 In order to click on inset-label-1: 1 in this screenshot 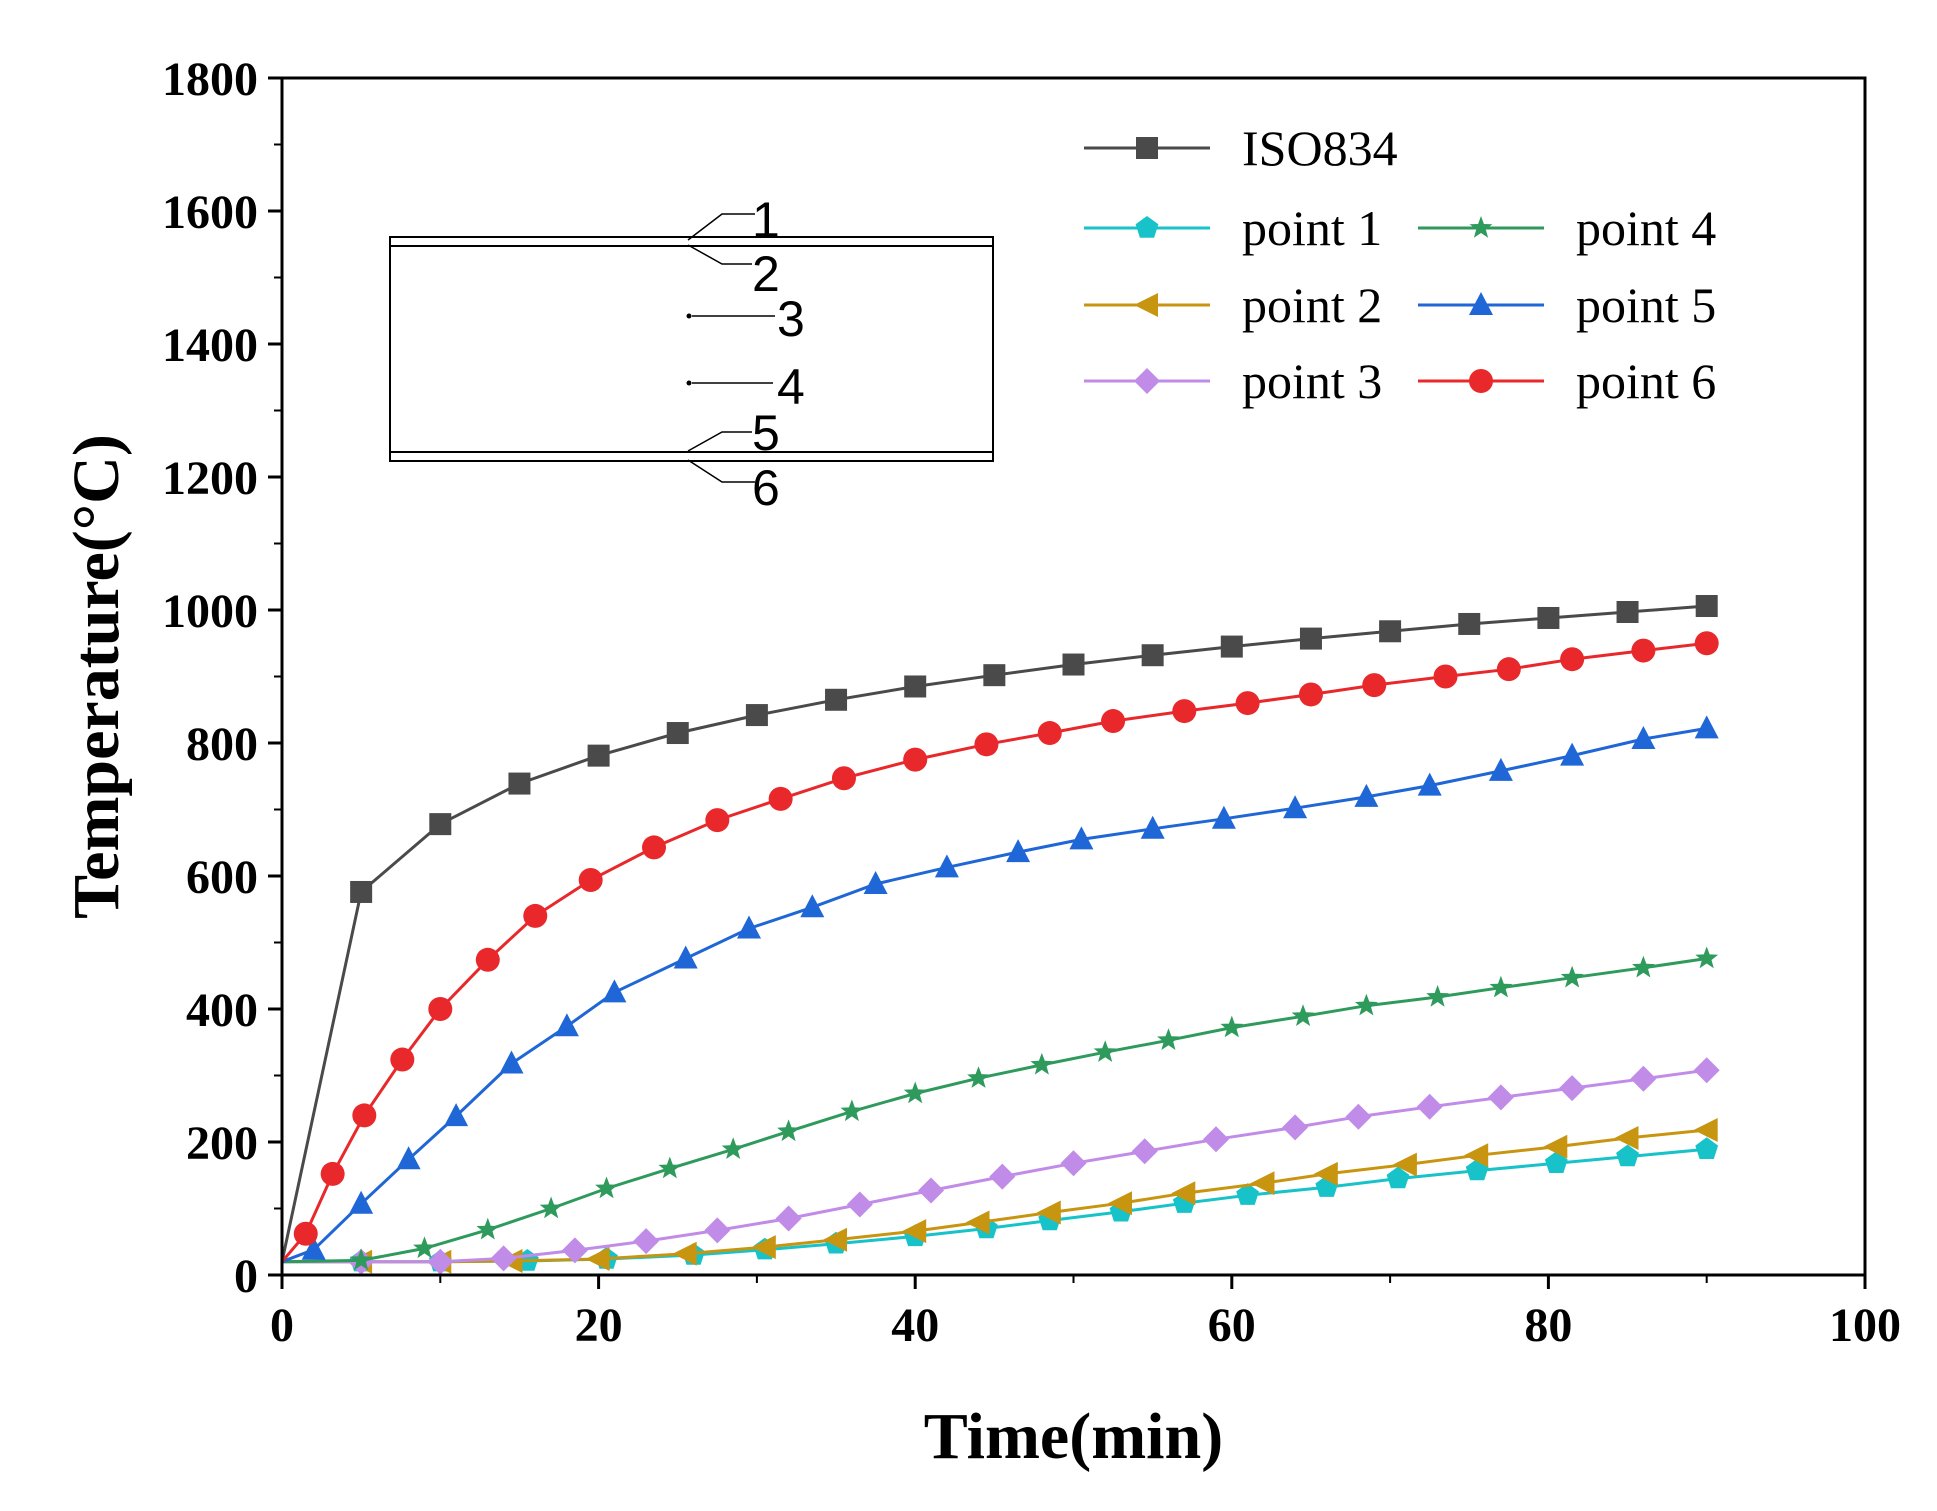, I will do `click(766, 220)`.